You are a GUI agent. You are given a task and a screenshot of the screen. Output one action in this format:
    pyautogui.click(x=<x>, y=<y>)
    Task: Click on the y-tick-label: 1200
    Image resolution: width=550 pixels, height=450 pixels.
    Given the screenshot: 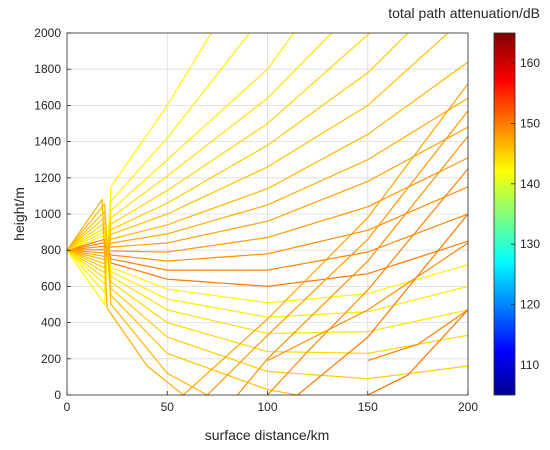 What is the action you would take?
    pyautogui.click(x=47, y=178)
    